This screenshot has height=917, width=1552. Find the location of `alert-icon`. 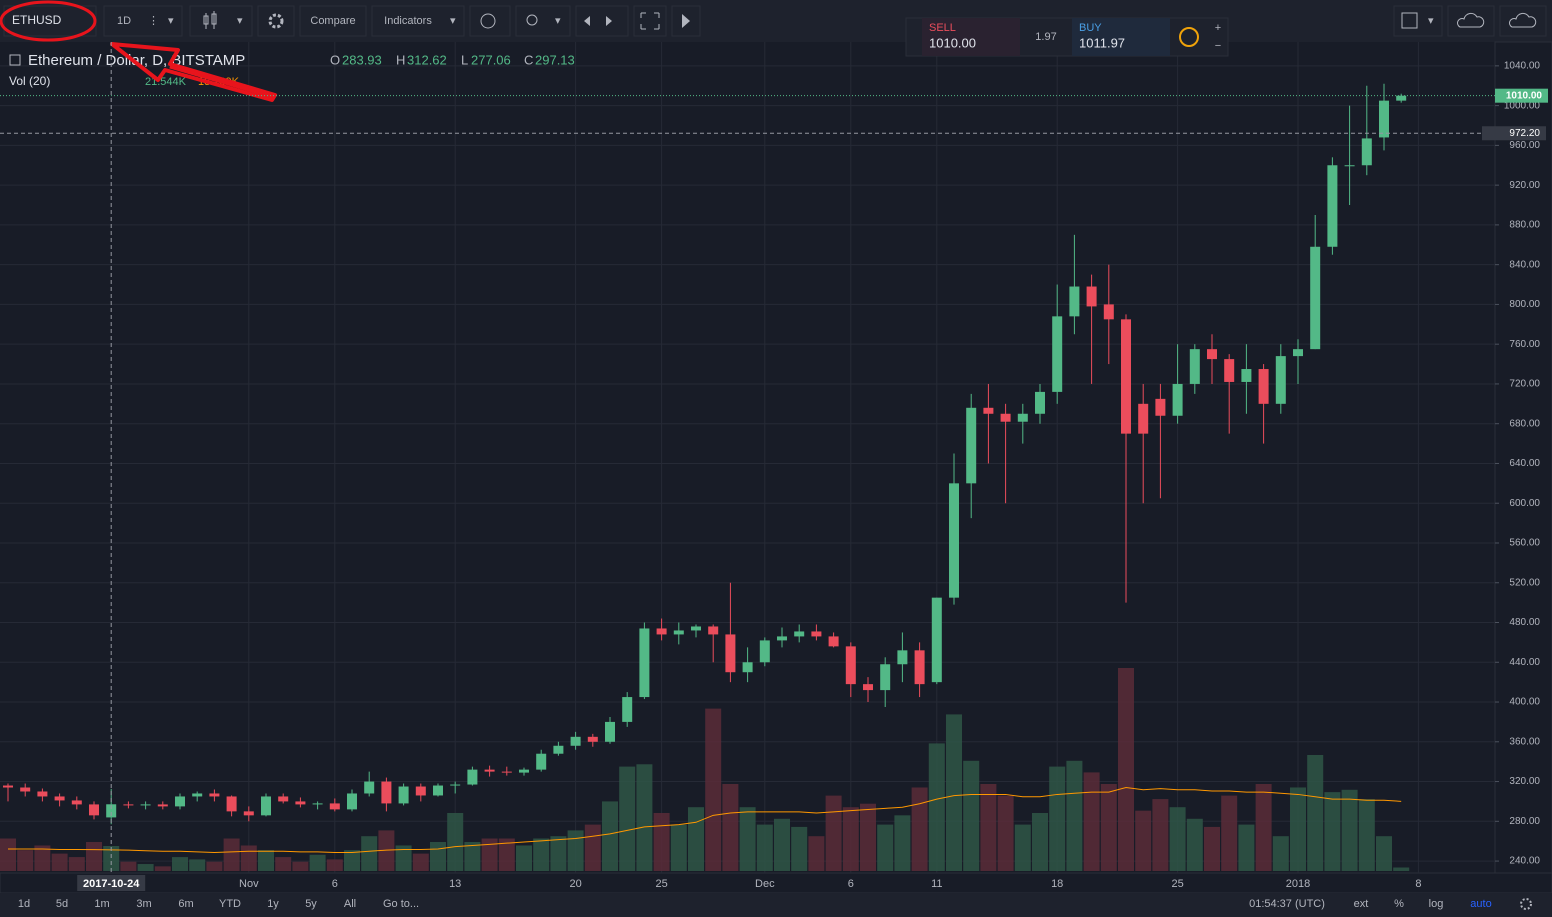

alert-icon is located at coordinates (488, 21).